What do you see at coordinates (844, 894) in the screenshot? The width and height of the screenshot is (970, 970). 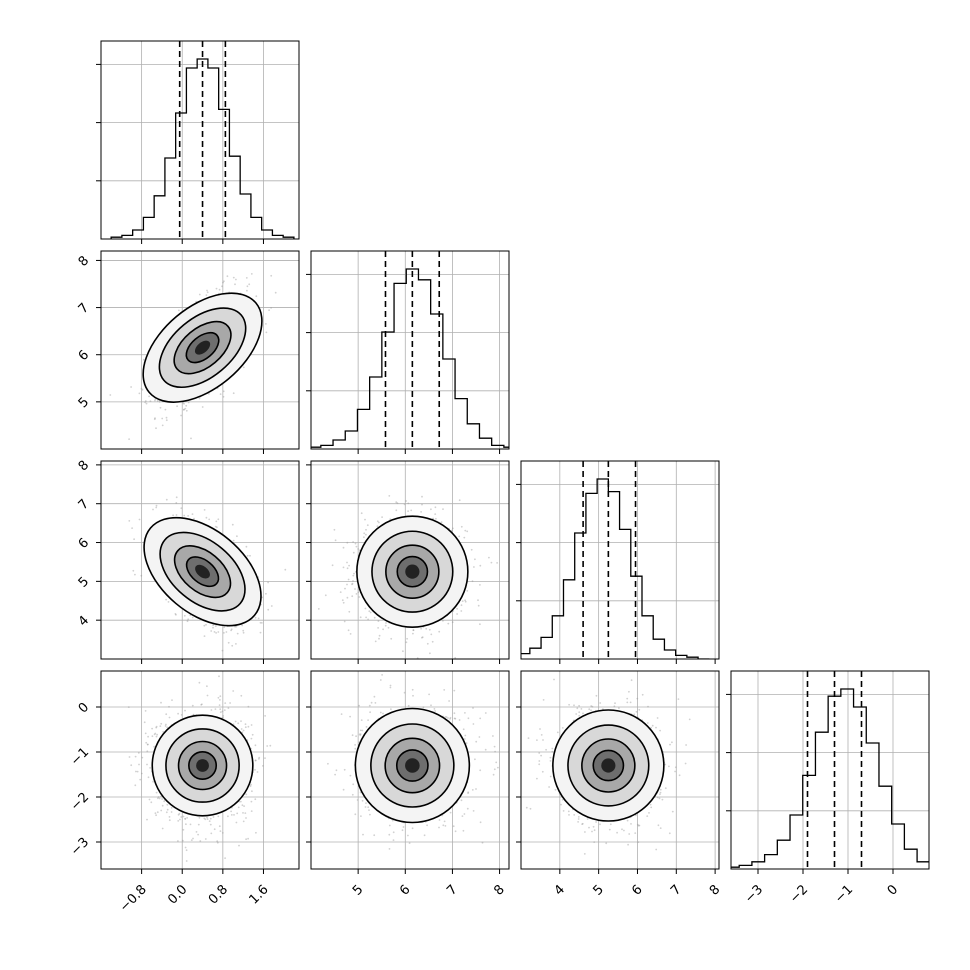 I see `x-tick-label: −1` at bounding box center [844, 894].